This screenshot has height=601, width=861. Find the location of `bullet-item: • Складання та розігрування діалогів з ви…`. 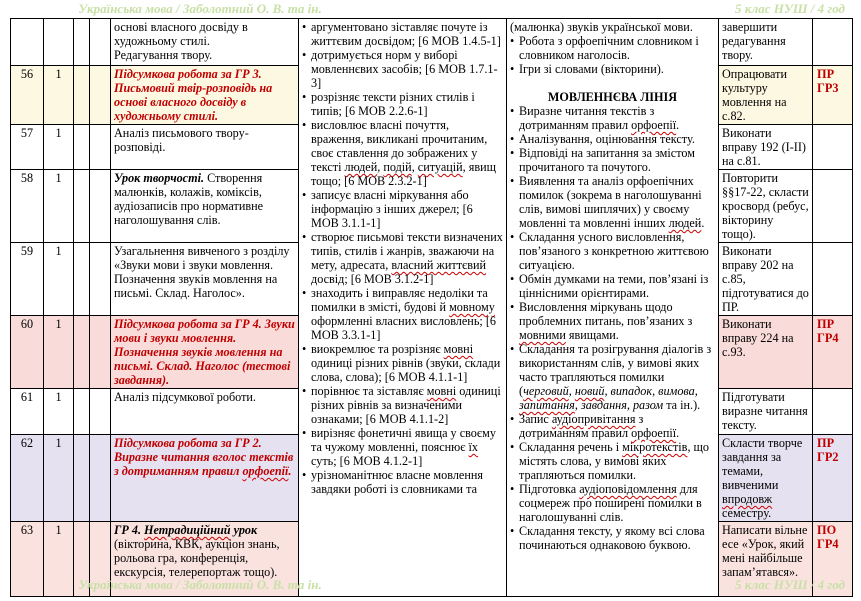

bullet-item: • Складання та розігрування діалогів з ви… is located at coordinates (612, 377).